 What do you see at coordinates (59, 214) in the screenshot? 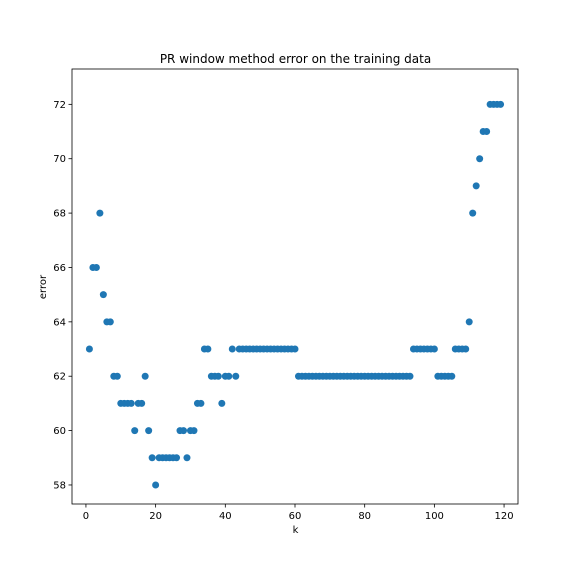
I see `y-tick-label: 68` at bounding box center [59, 214].